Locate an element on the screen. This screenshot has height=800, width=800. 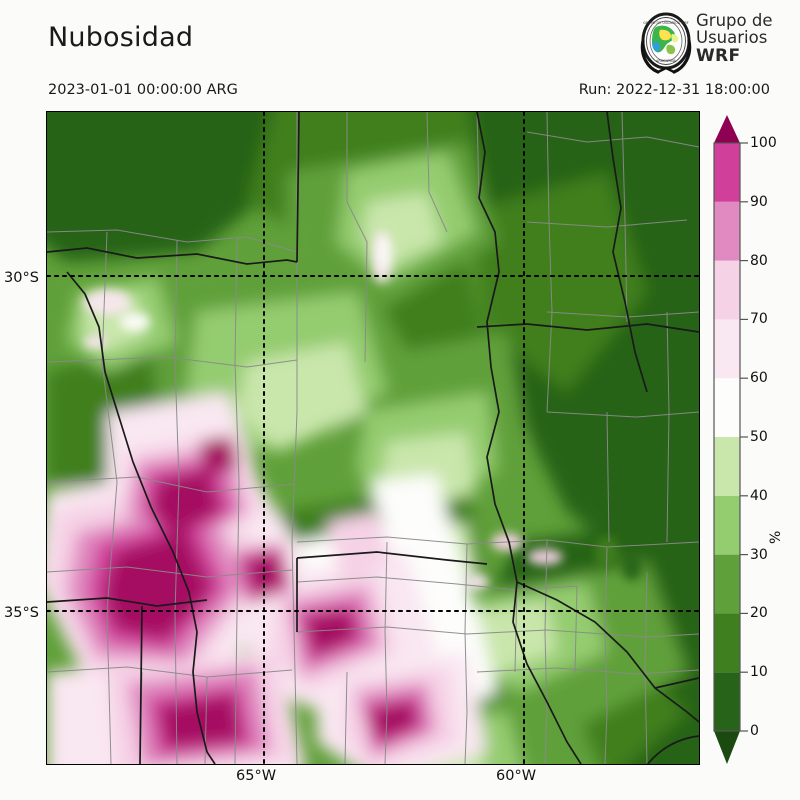
colorbar-over-arrow is located at coordinates (727, 129).